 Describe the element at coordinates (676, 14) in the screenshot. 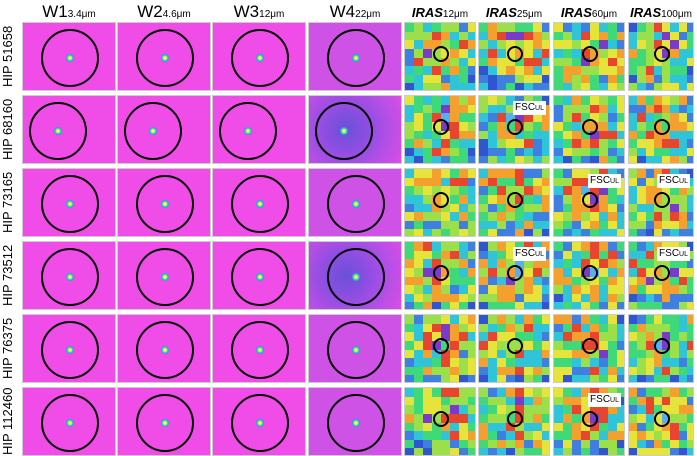

I see `column-header-wavelength: 100μm` at that location.